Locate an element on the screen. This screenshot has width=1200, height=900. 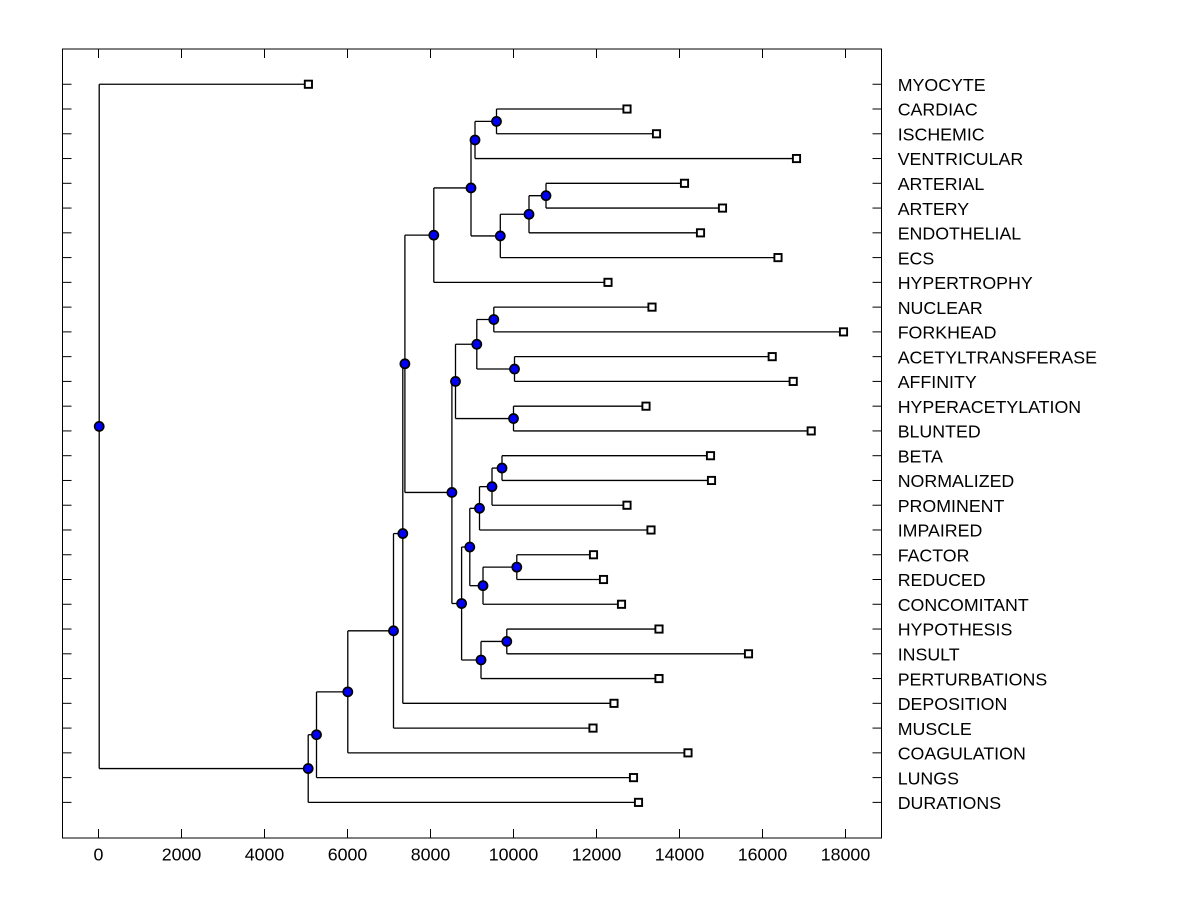
svg-text: BLUNTED is located at coordinates (939, 432).